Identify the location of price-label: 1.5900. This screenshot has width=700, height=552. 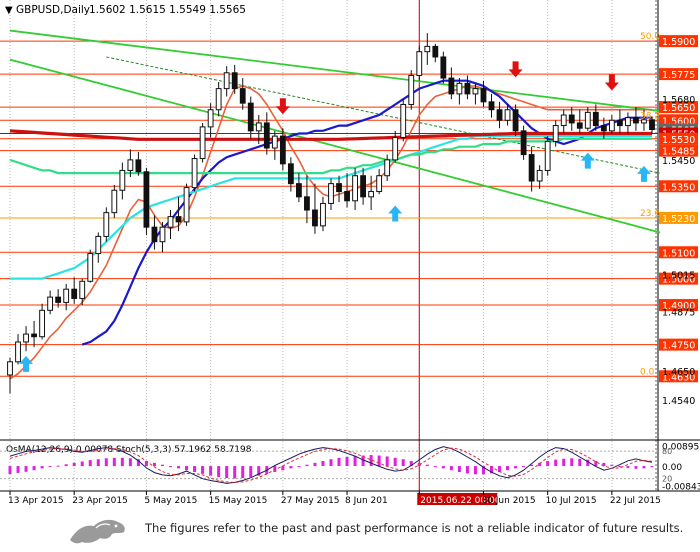
(678, 42).